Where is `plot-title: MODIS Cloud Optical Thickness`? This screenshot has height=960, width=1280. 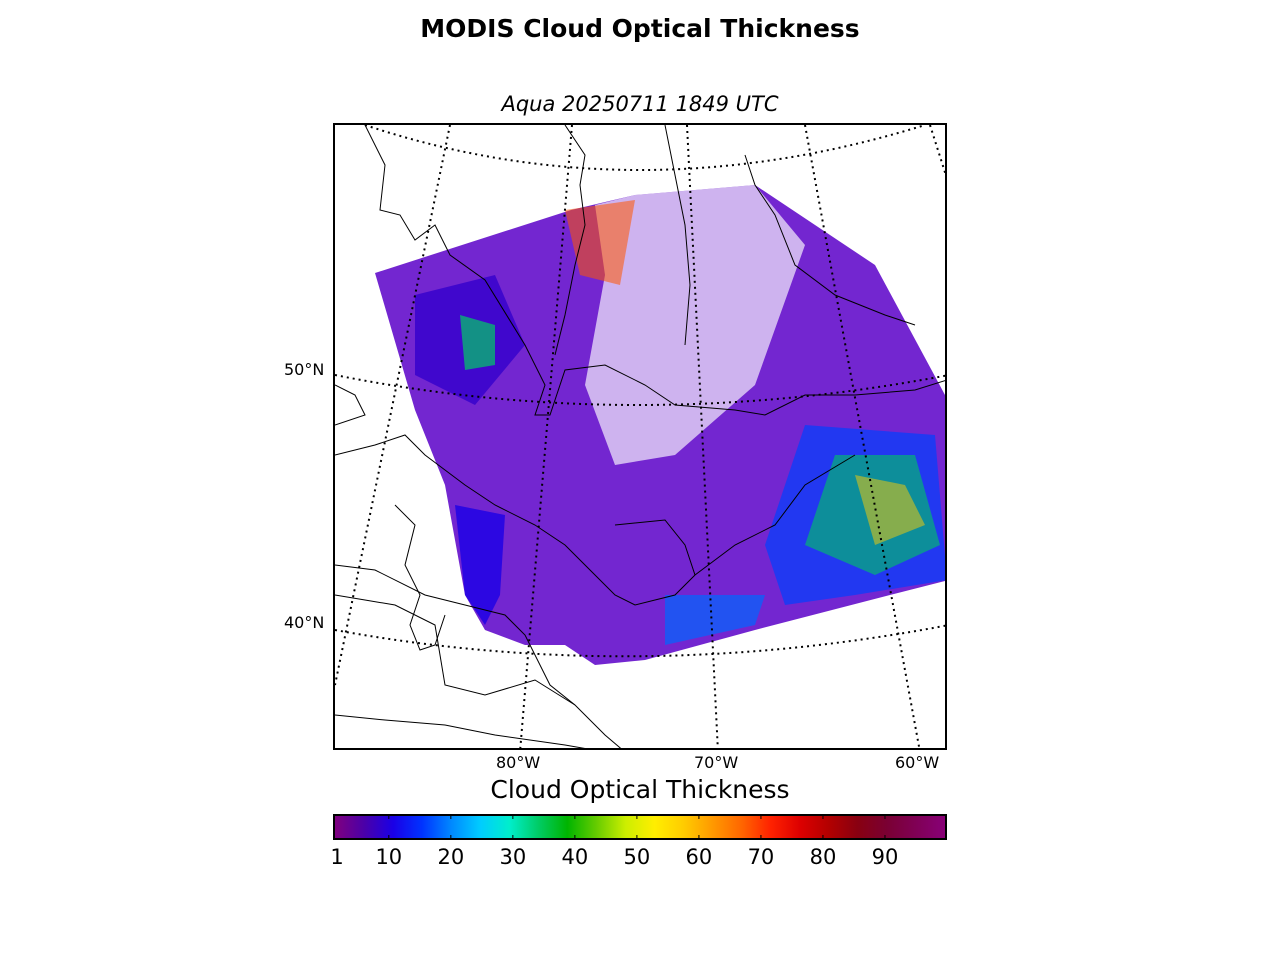
plot-title: MODIS Cloud Optical Thickness is located at coordinates (640, 28).